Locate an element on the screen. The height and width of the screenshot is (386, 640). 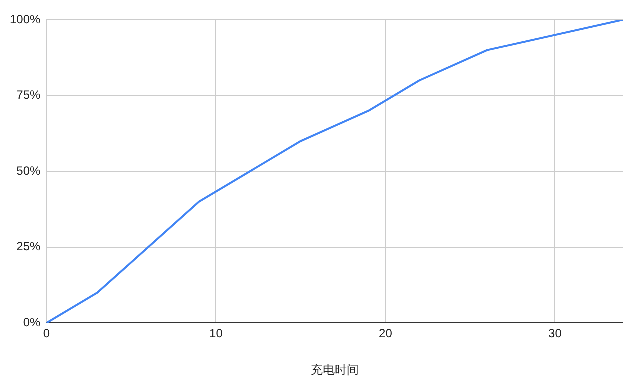
y-tick-label: 50% is located at coordinates (29, 171).